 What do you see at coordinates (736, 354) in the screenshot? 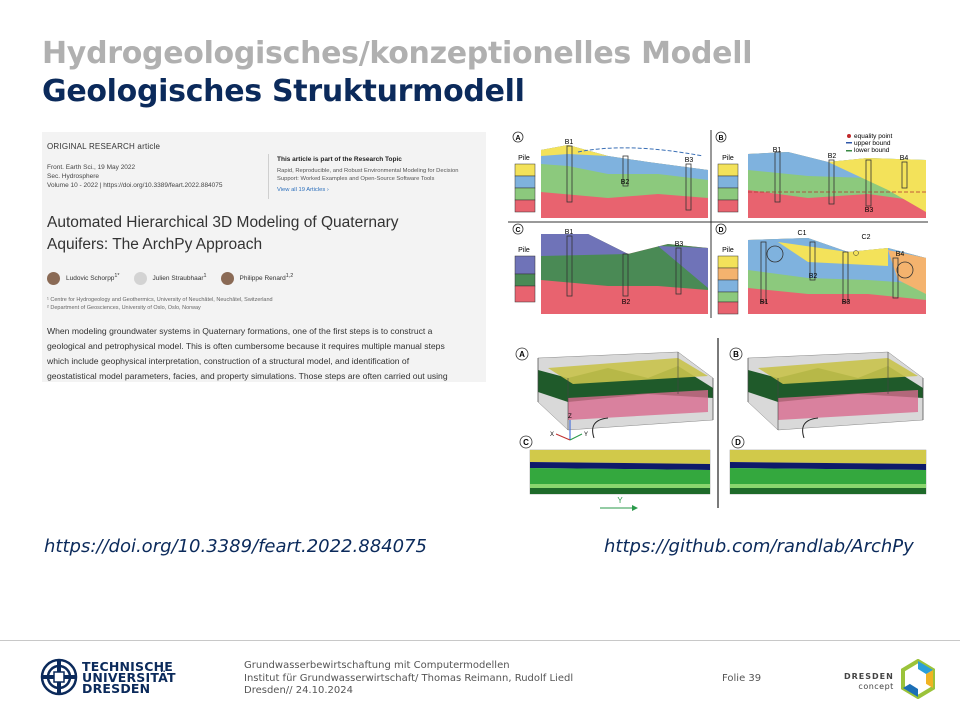
I see `model-label-b: B` at bounding box center [736, 354].